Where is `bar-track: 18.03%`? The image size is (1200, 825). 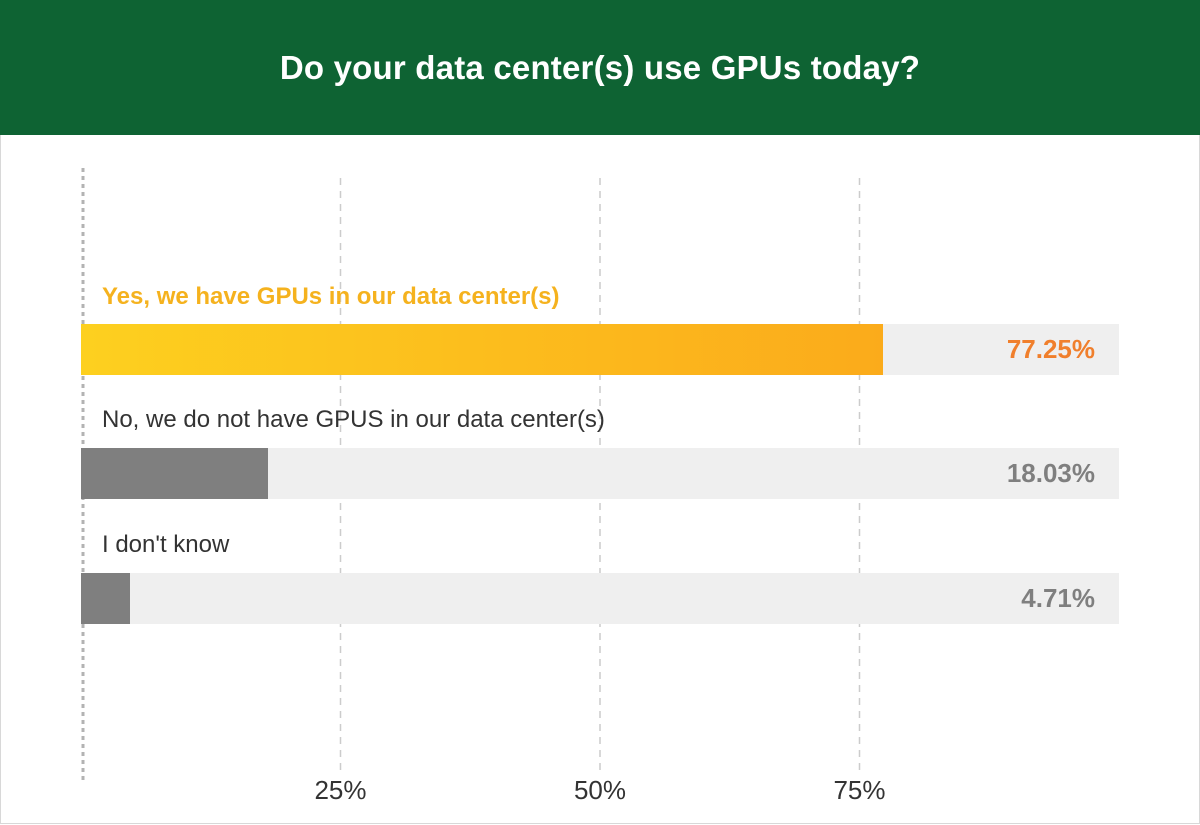
bar-track: 18.03% is located at coordinates (600, 473).